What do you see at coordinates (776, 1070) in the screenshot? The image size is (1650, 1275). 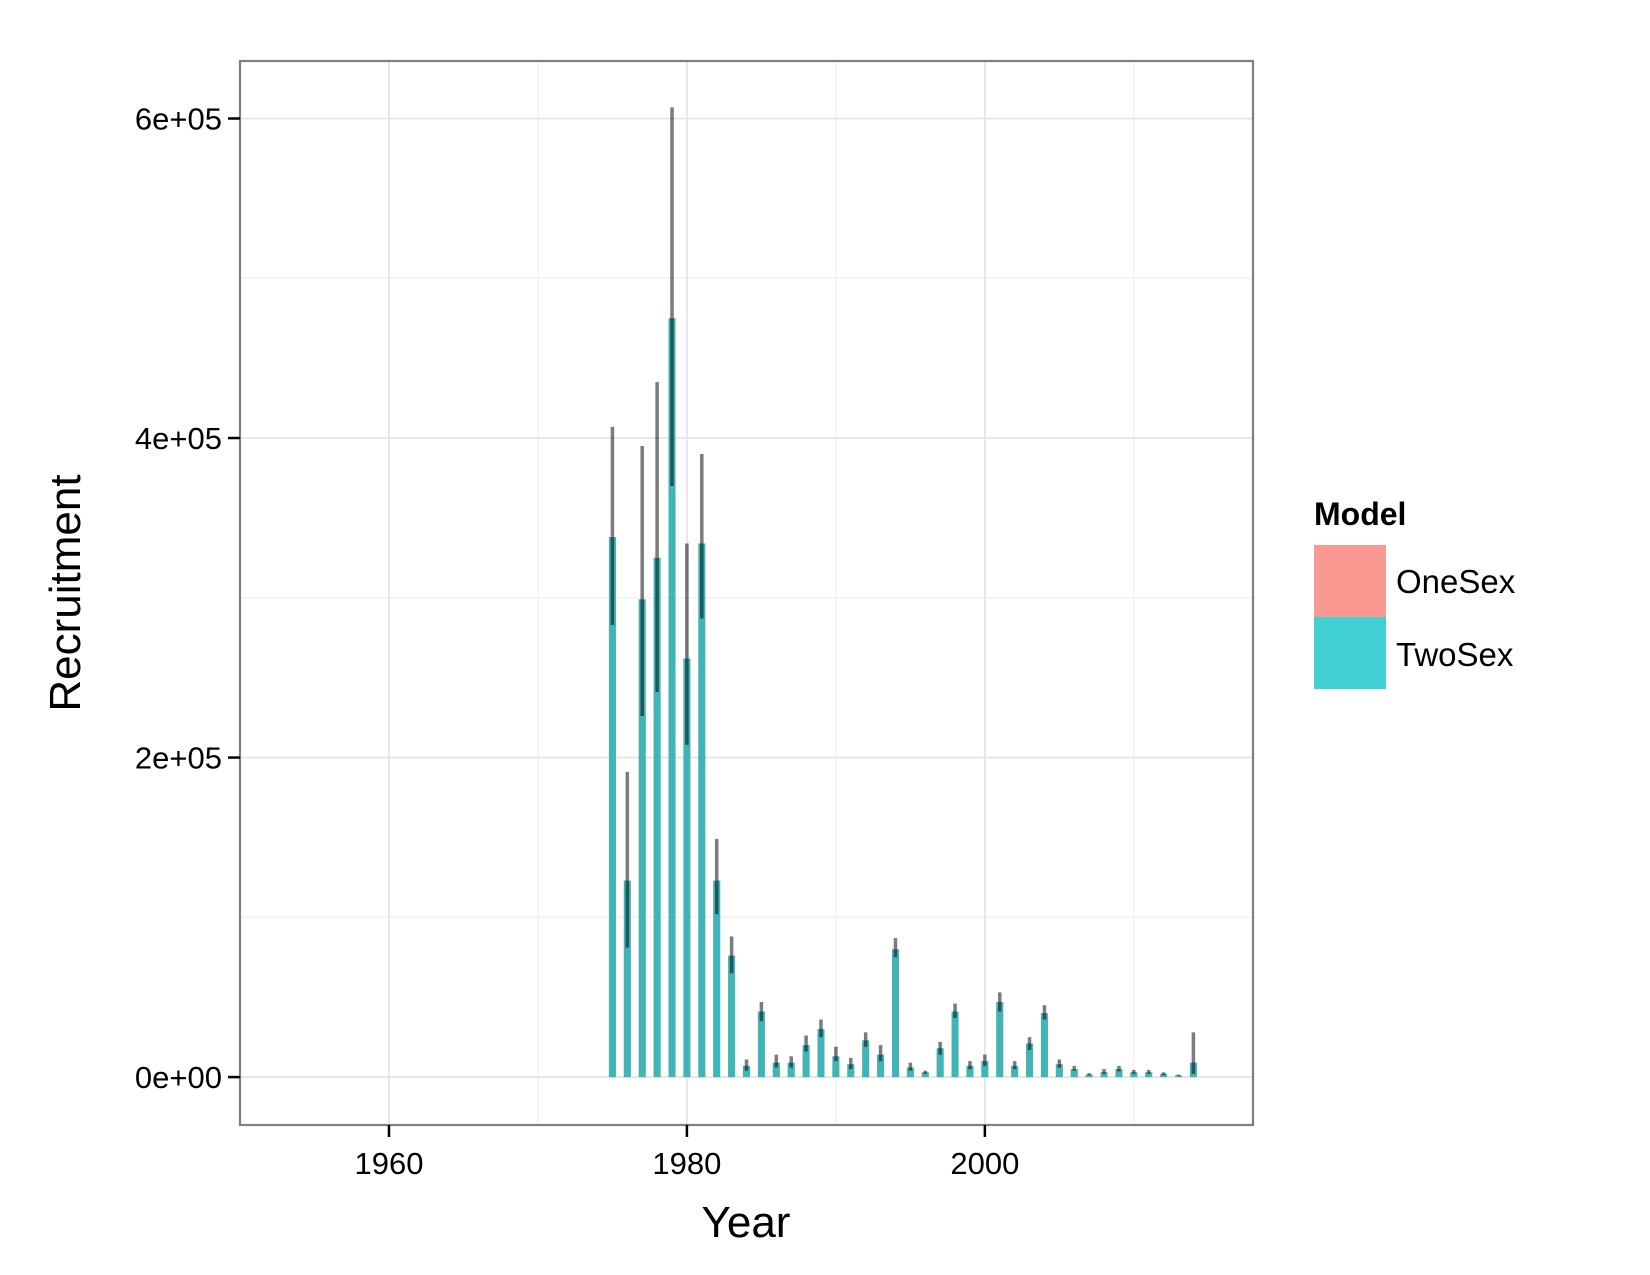 I see `bar-twosex-1986` at bounding box center [776, 1070].